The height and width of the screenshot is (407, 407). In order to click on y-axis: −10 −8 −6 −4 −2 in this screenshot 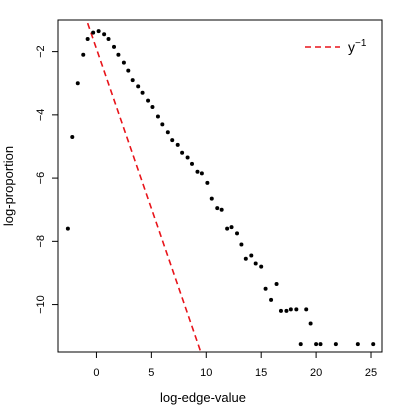, I will do `click(46, 179)`.